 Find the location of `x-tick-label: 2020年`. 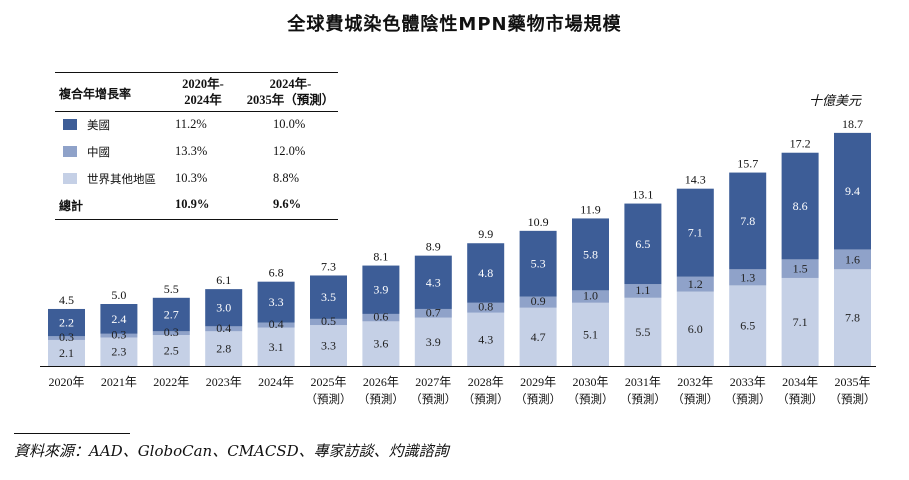

x-tick-label: 2020年 is located at coordinates (66, 382).